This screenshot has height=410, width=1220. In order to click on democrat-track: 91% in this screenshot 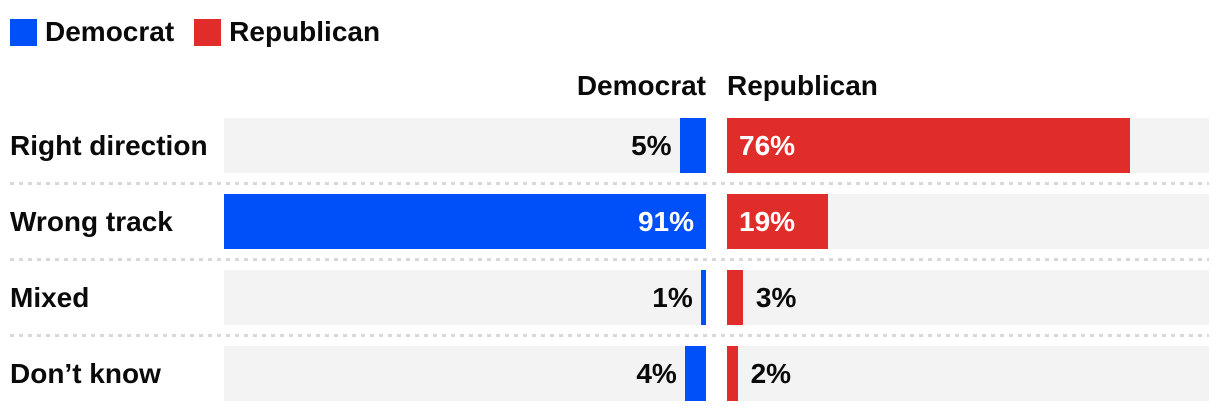, I will do `click(465, 222)`.